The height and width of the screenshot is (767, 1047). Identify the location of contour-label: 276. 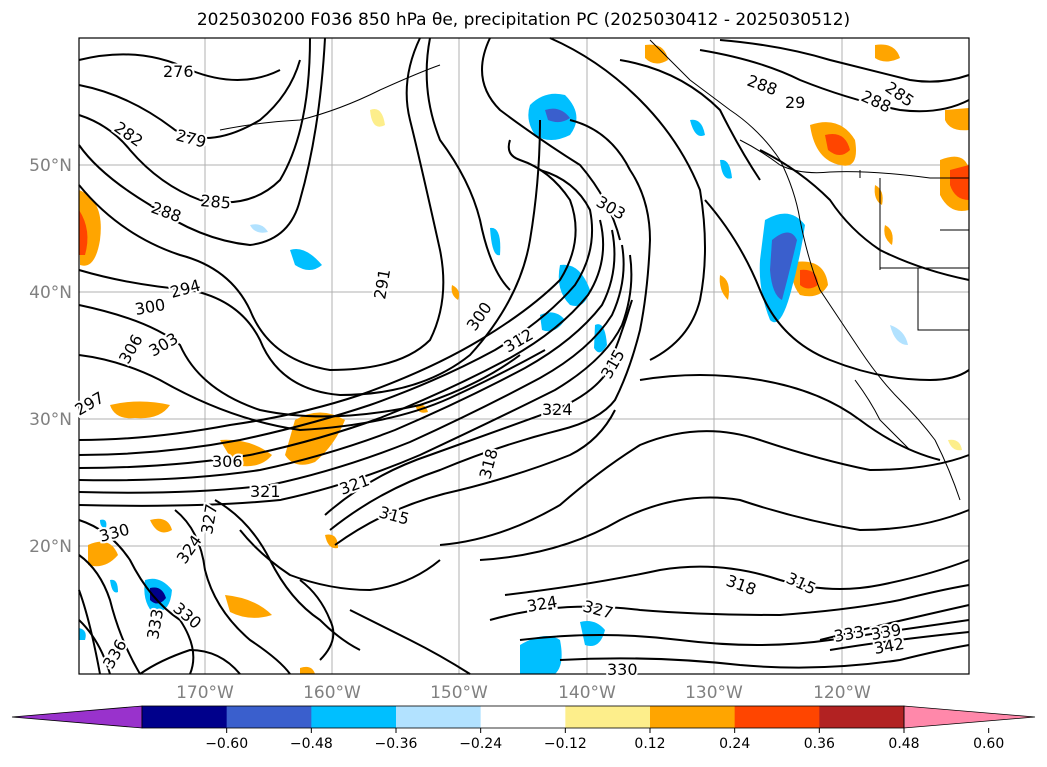
(178, 71).